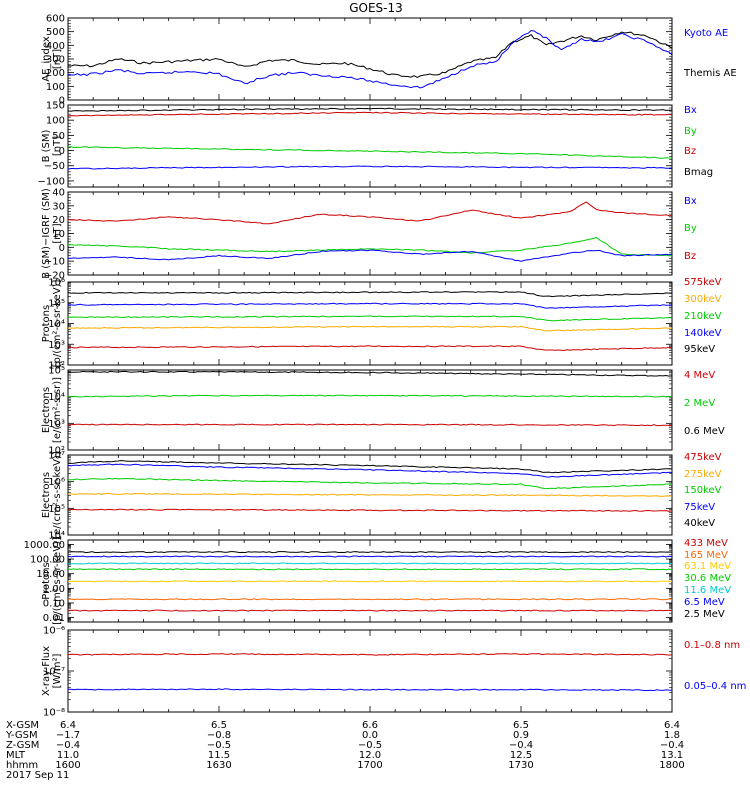 The width and height of the screenshot is (750, 800). I want to click on legend-label: 2.5 MeV, so click(704, 614).